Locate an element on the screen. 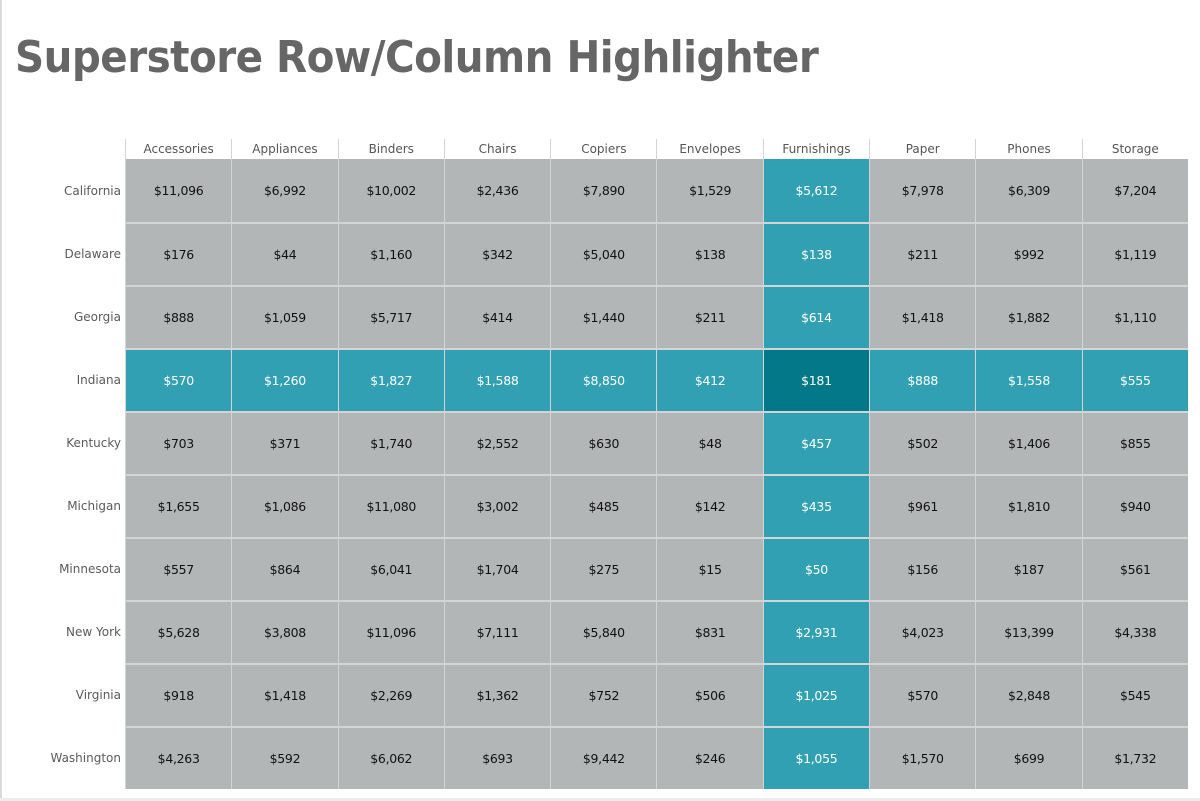 The height and width of the screenshot is (801, 1200). table-cell: $342 is located at coordinates (497, 254).